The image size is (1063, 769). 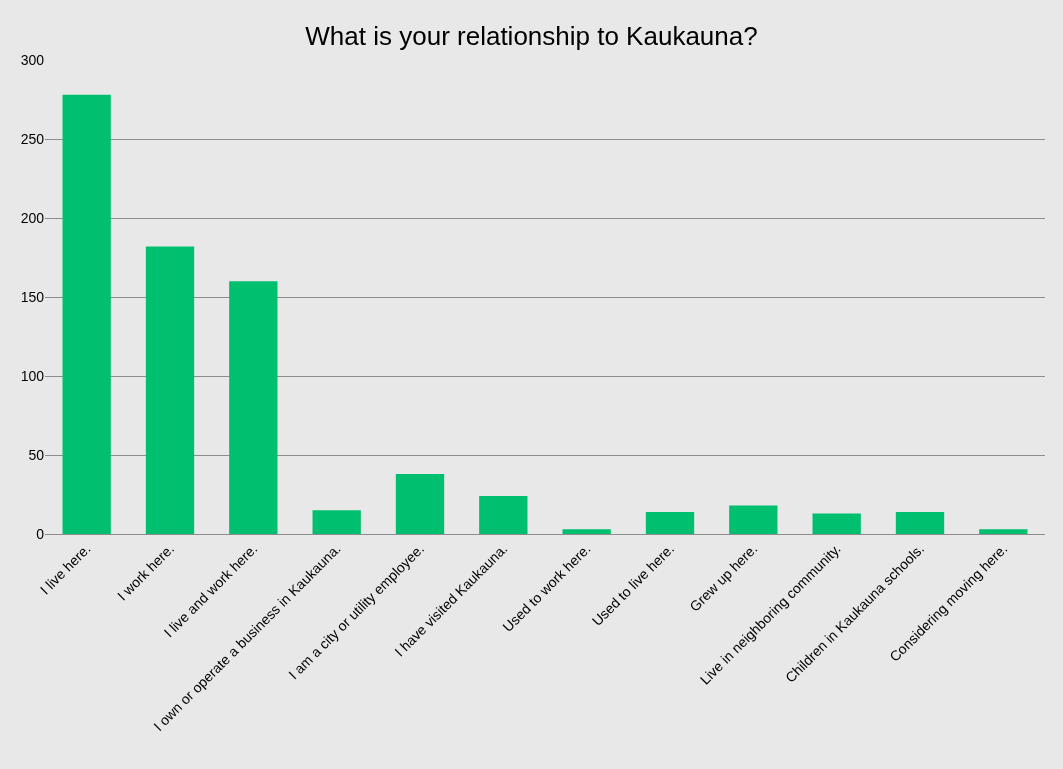 I want to click on y-tick-label: 150, so click(x=32, y=296).